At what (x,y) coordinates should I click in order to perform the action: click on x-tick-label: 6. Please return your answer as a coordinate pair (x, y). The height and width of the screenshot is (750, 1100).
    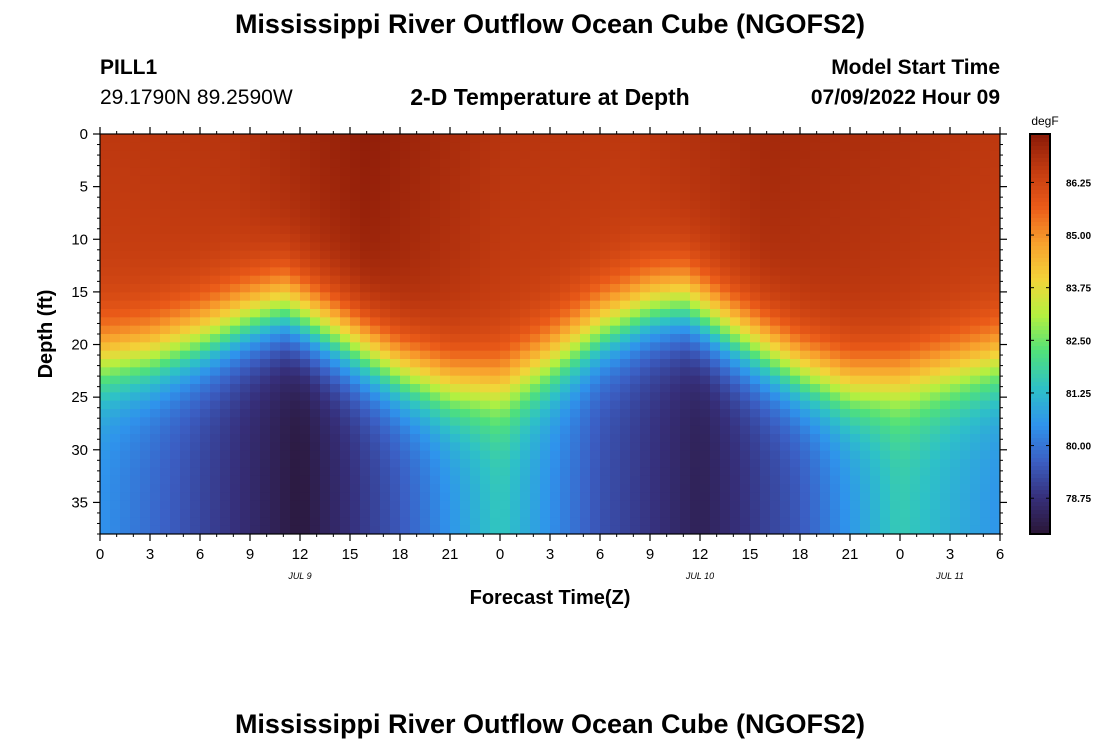
    Looking at the image, I should click on (600, 554).